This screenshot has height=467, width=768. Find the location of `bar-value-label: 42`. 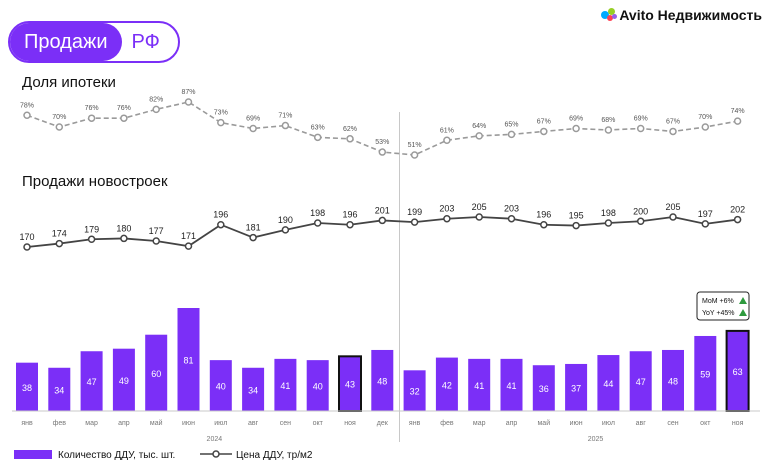

bar-value-label: 42 is located at coordinates (447, 385).